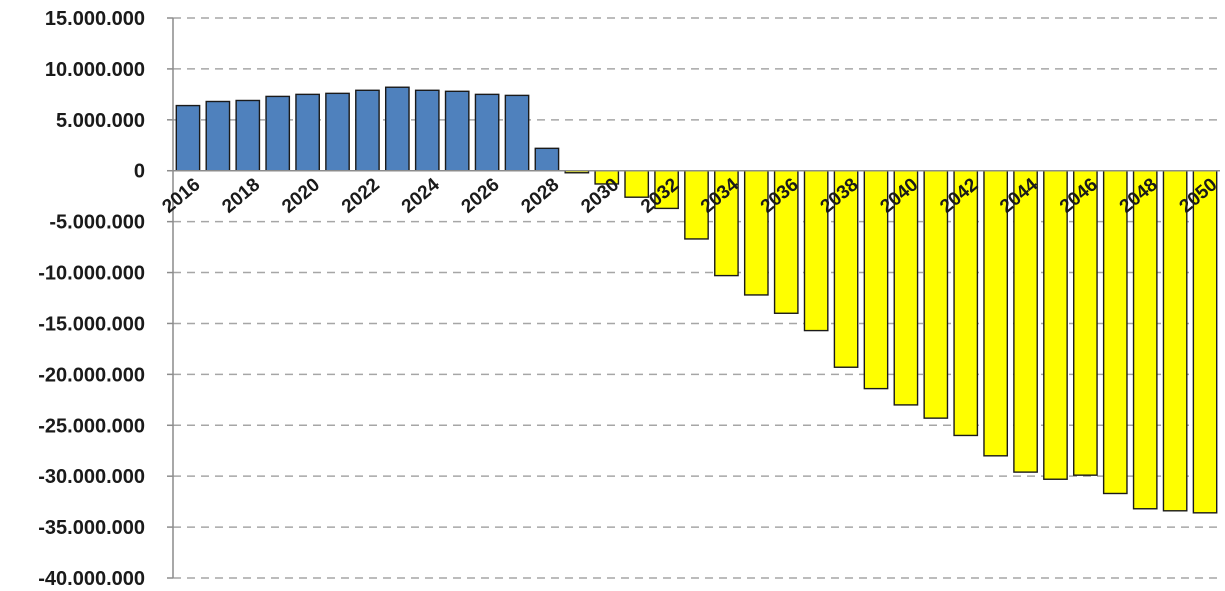 Image resolution: width=1225 pixels, height=591 pixels. Describe the element at coordinates (457, 131) in the screenshot. I see `bar-2025` at that location.